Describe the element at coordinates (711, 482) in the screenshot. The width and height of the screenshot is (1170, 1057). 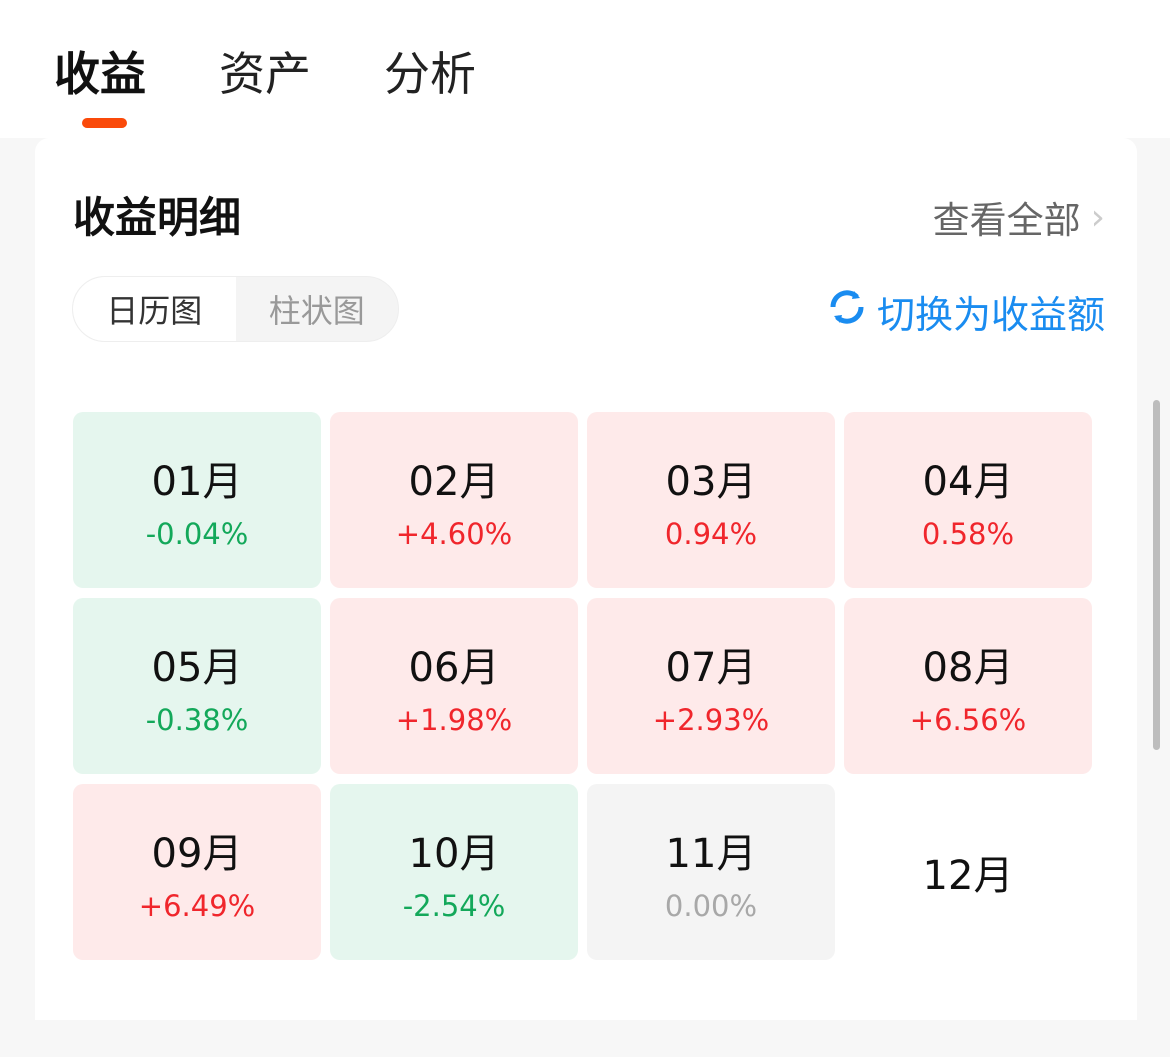
I see `month-label: 03月` at that location.